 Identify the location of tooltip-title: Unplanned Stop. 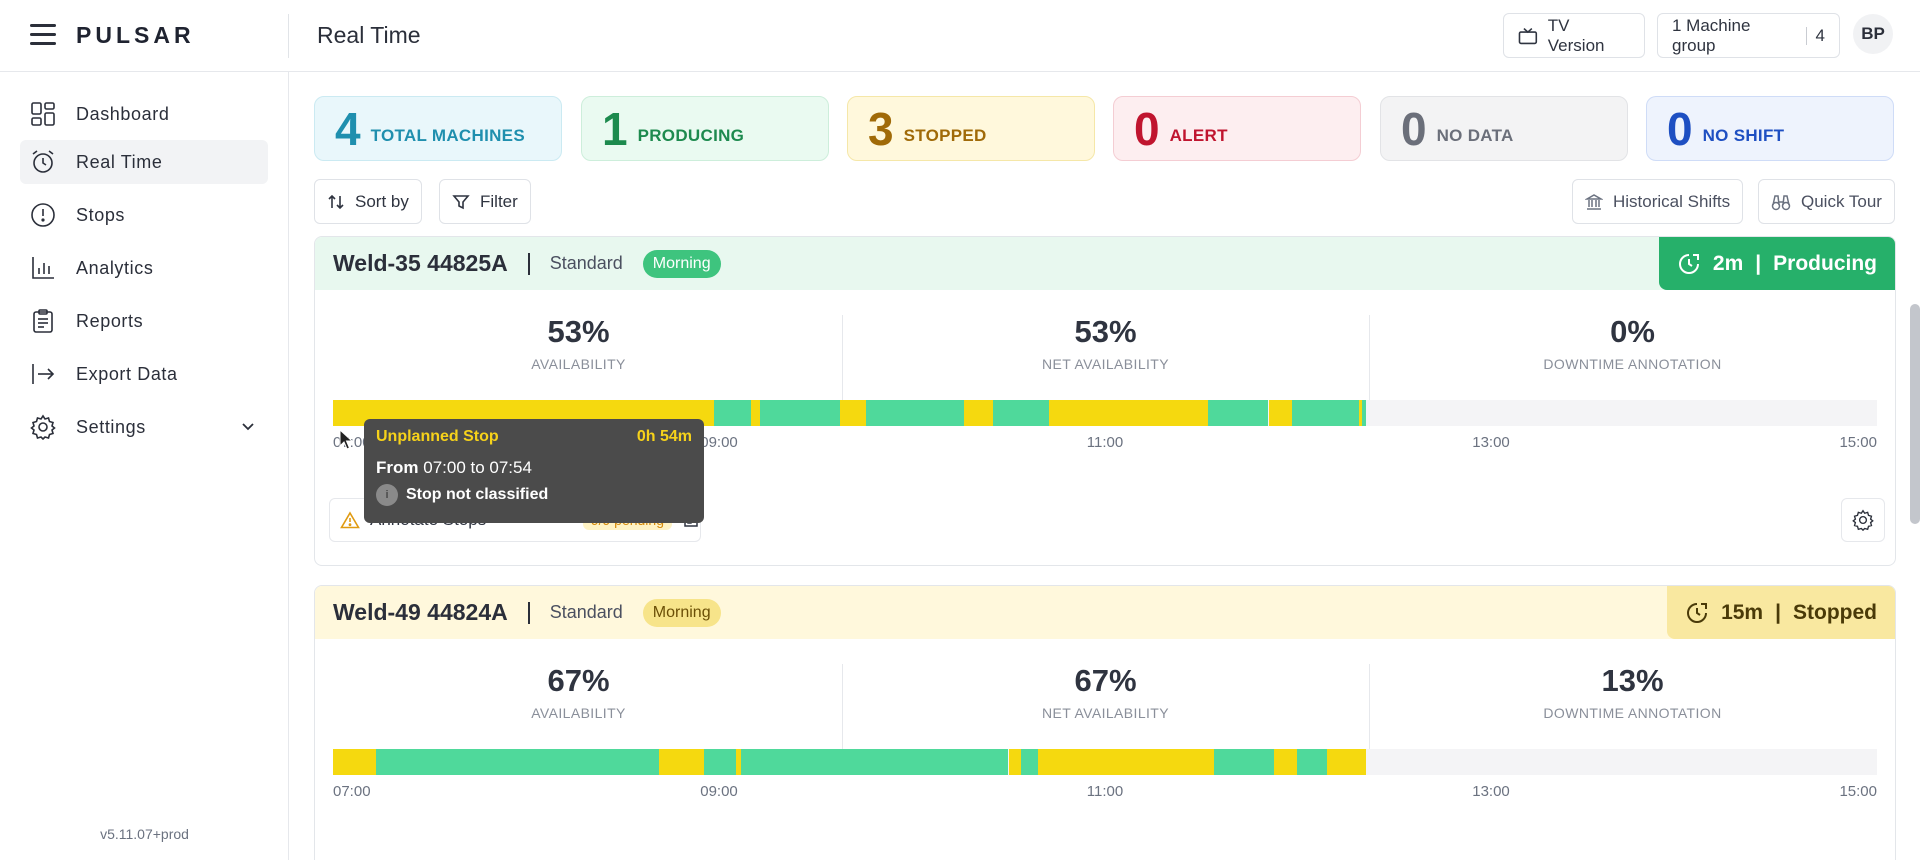
(437, 436).